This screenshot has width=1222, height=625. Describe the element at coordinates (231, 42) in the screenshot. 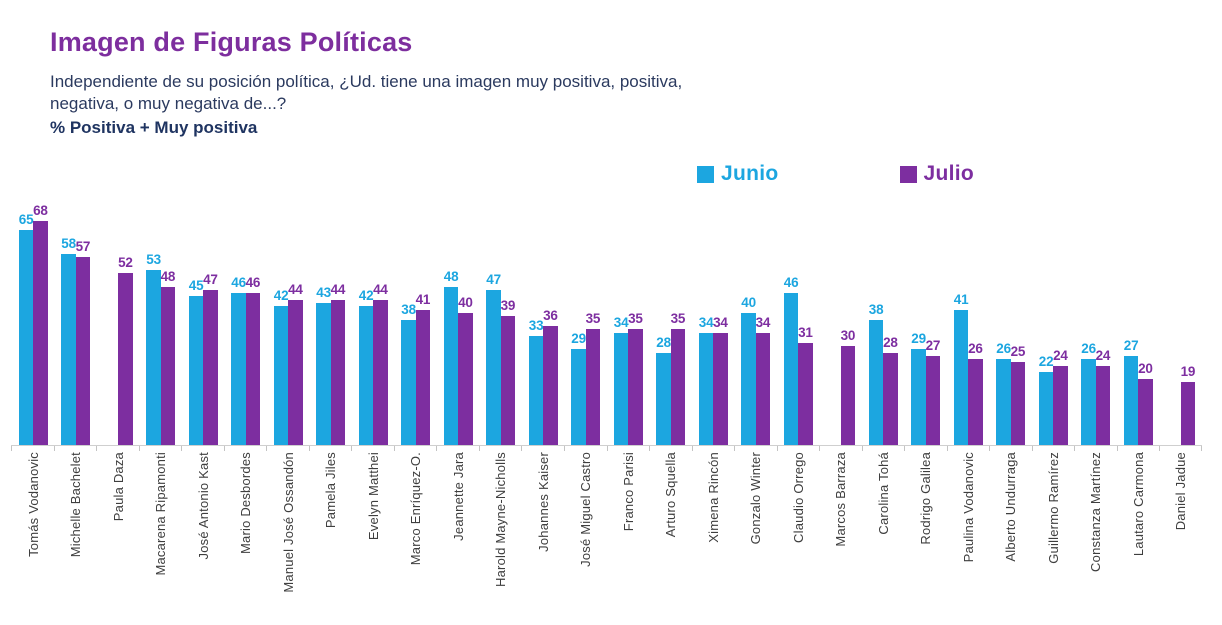

I see `page-title: Imagen de Figuras Políticas` at that location.